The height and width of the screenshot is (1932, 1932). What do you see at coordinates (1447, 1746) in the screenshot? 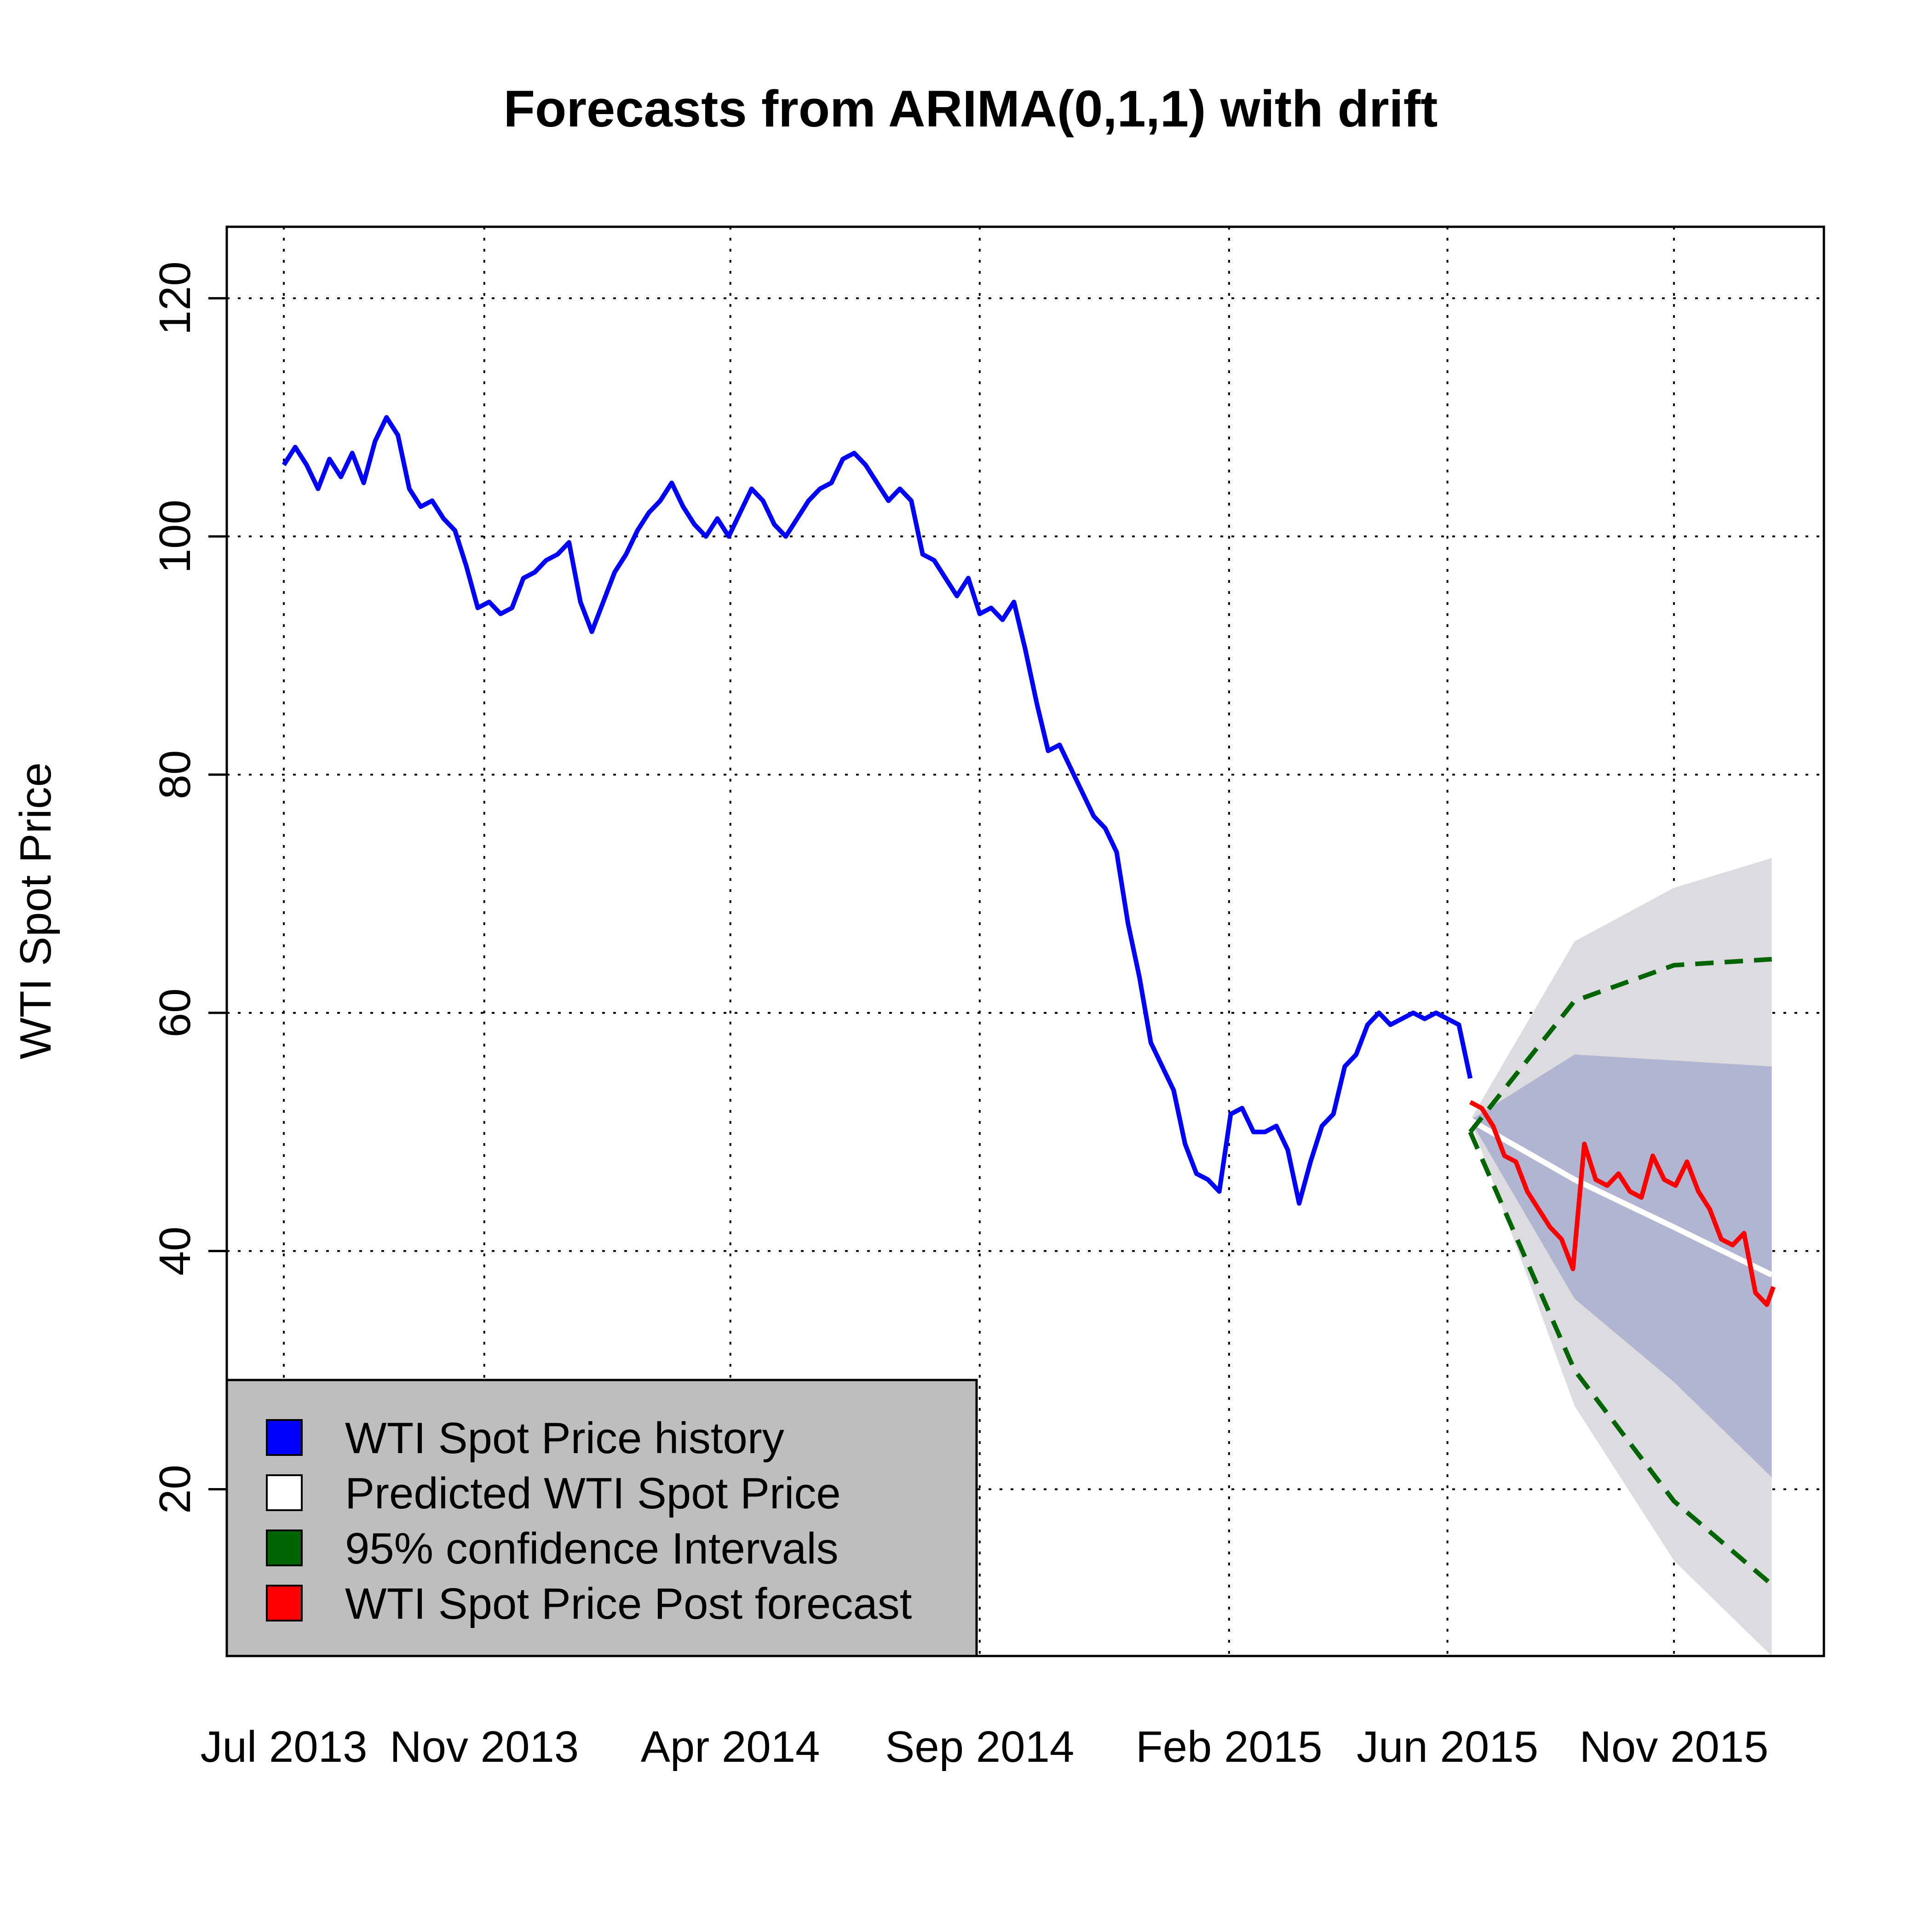
I see `x-tick-label: Jun 2015` at bounding box center [1447, 1746].